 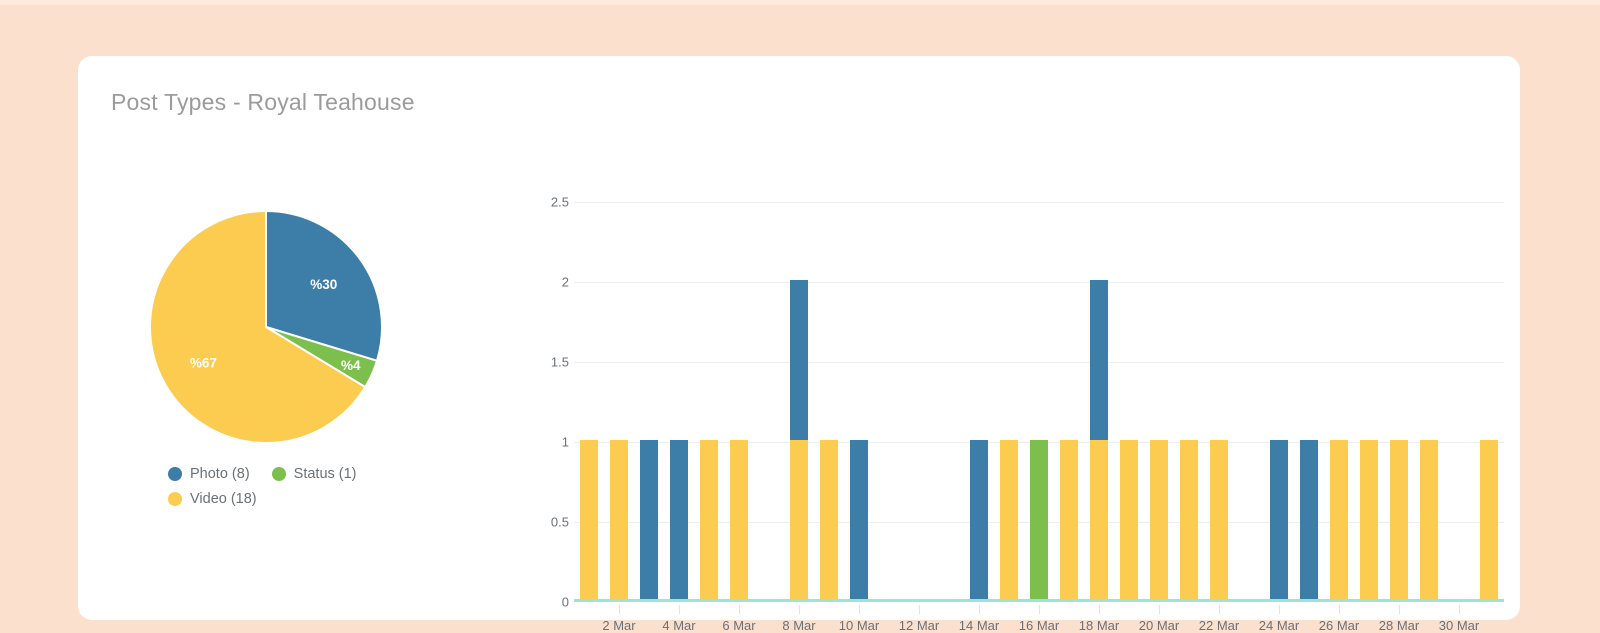 I want to click on pie-slice-labels: %30 %4 %67, so click(x=275, y=325).